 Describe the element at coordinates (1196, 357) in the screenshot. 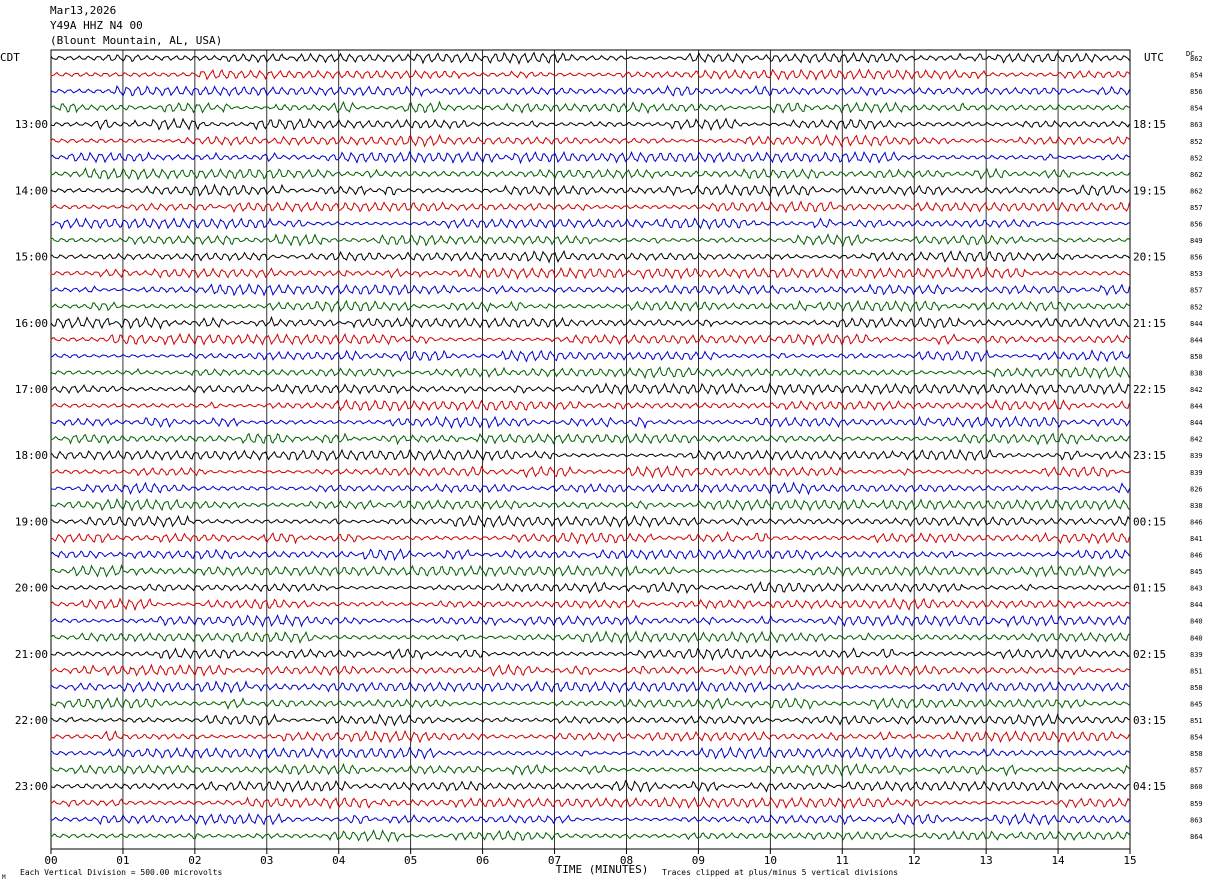

I see `dc-offset-label: 850` at that location.